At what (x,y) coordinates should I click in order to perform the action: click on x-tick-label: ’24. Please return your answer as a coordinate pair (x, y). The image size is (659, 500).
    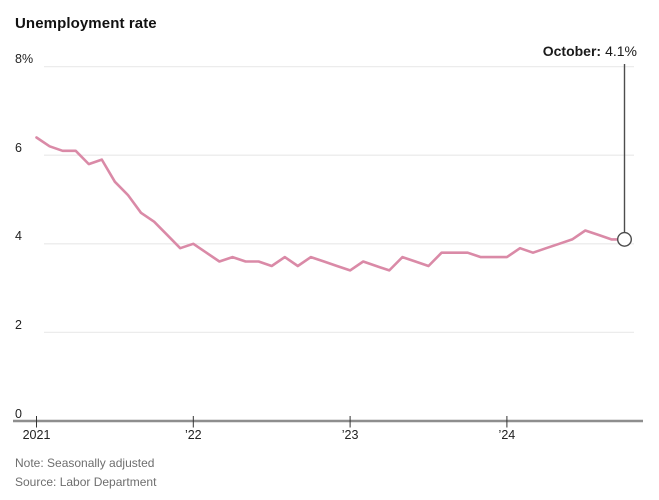
    Looking at the image, I should click on (507, 435).